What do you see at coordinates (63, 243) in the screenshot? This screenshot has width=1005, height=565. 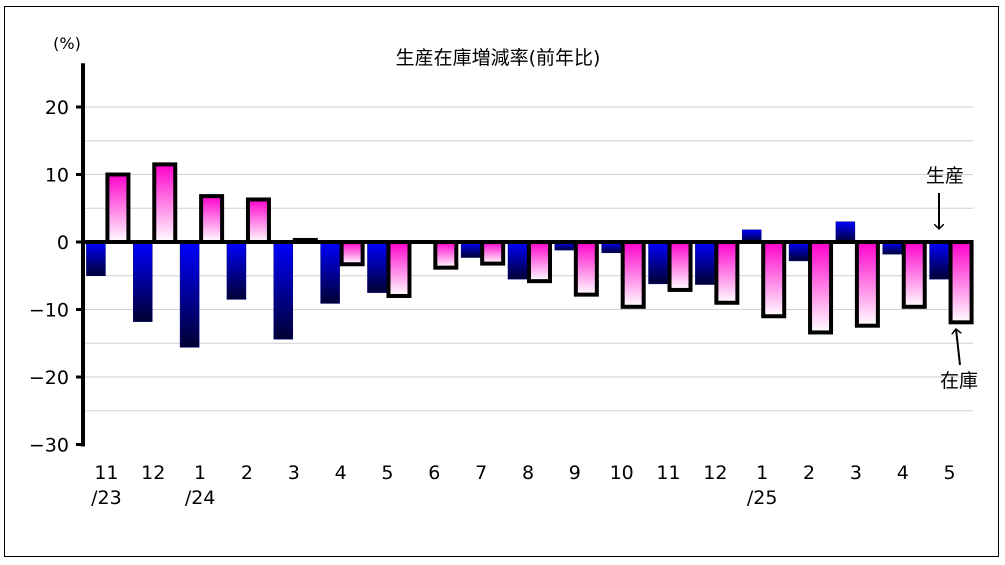 I see `y-tick-label: 0` at bounding box center [63, 243].